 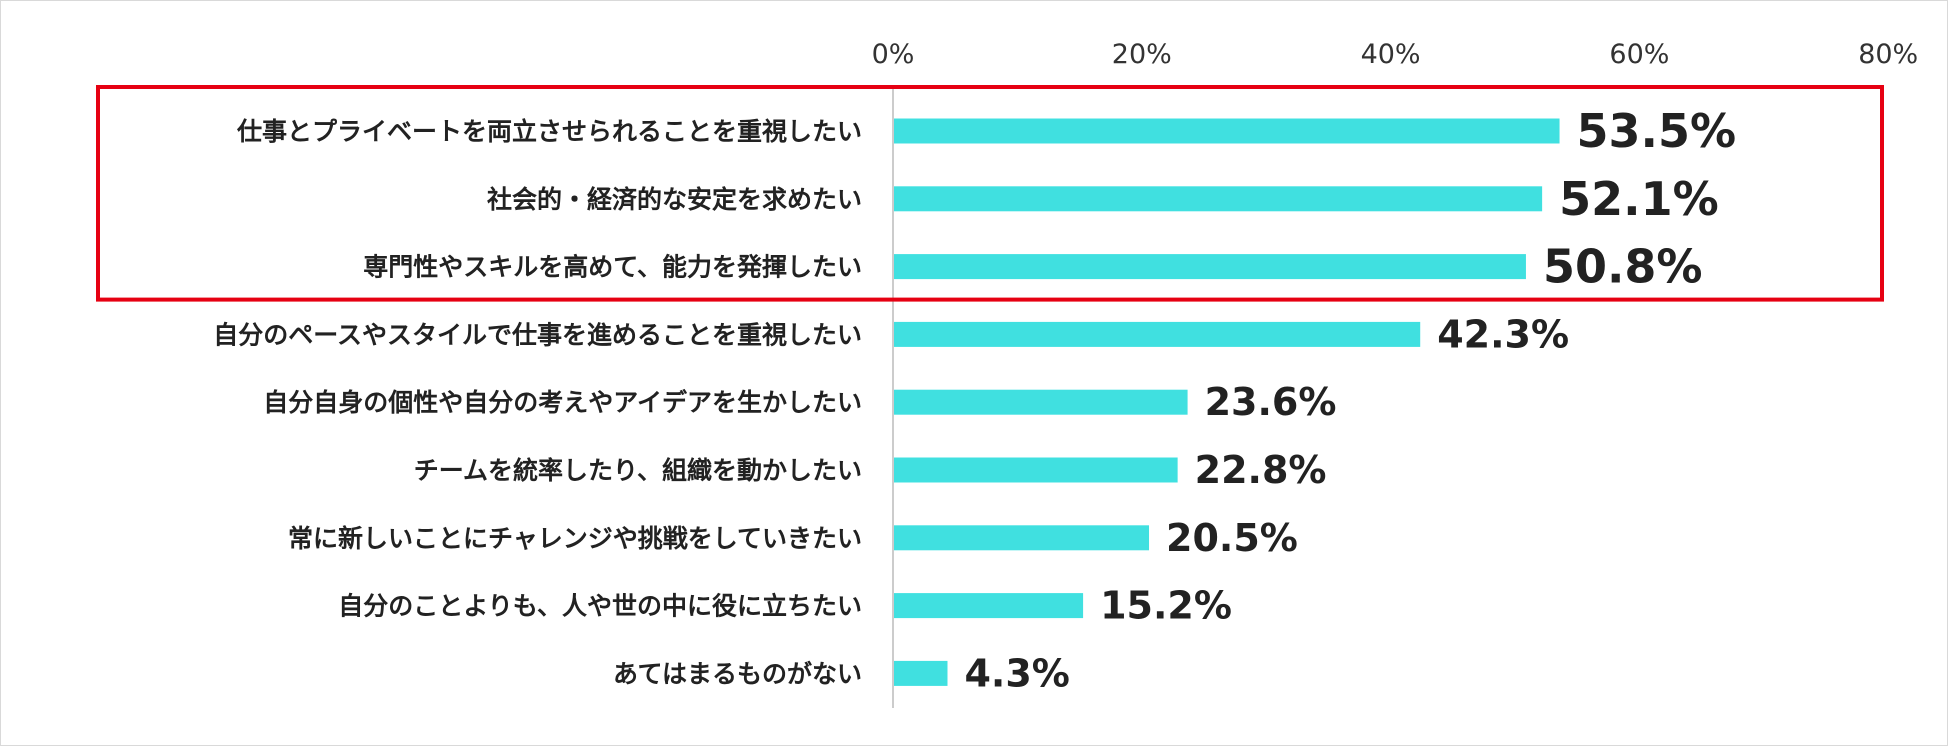 I want to click on x-tick-label: 0%, so click(x=893, y=54).